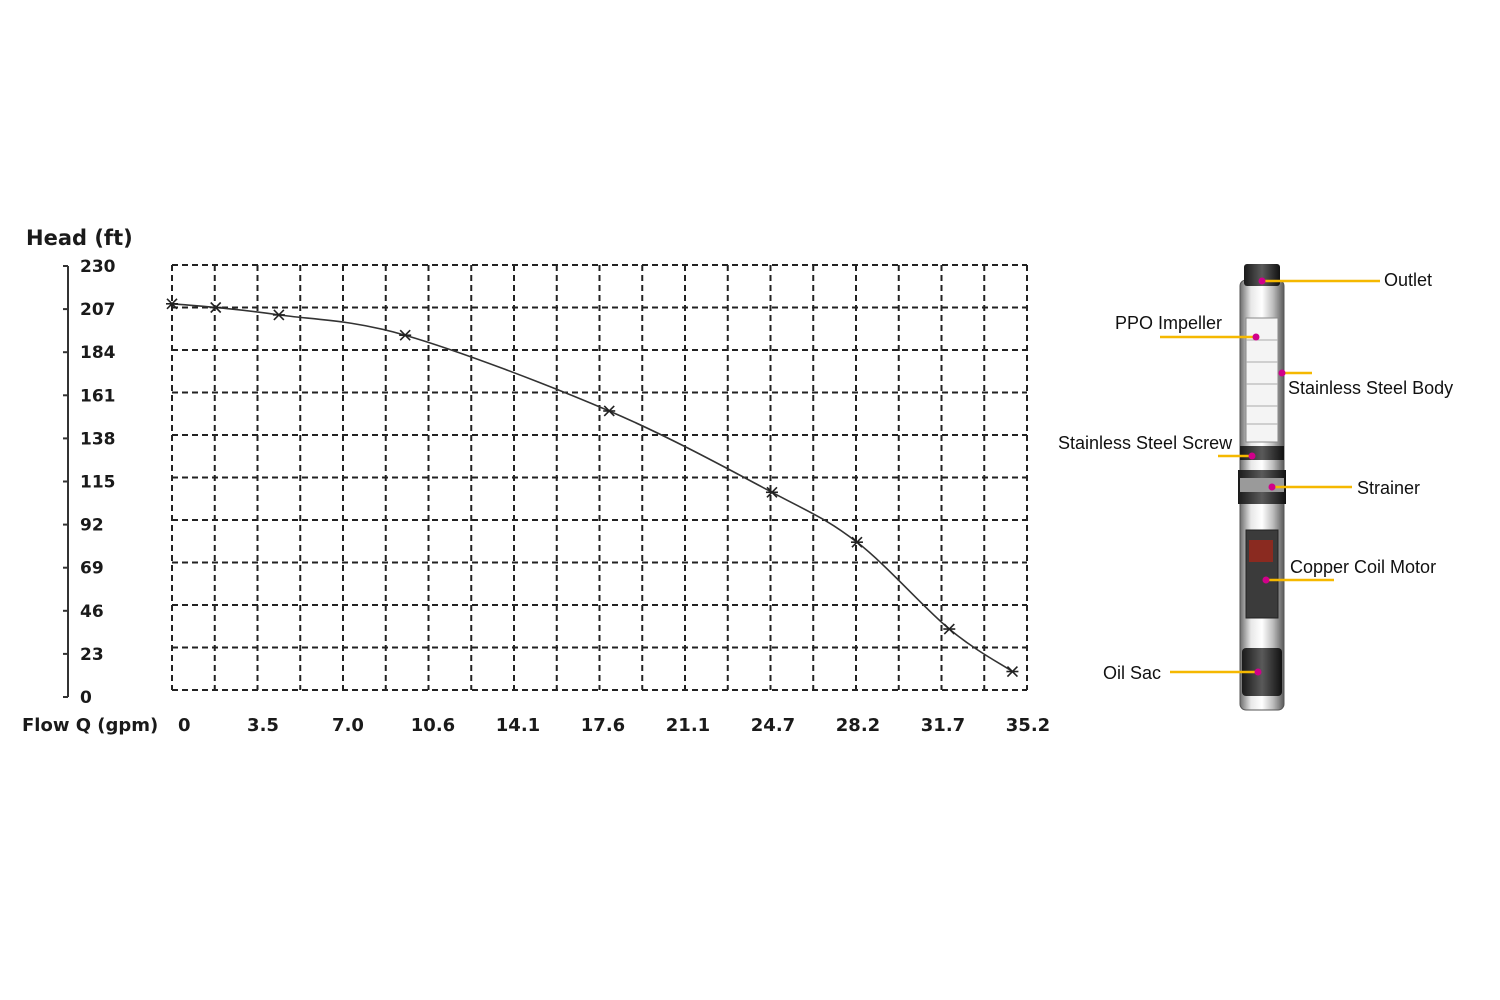  What do you see at coordinates (348, 725) in the screenshot?
I see `x-tick-label: 7.0` at bounding box center [348, 725].